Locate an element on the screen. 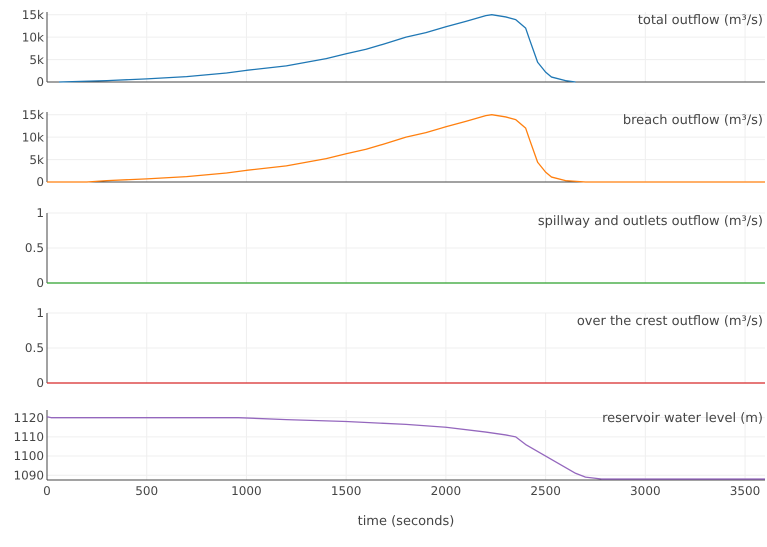  chart-title: spillway and outlets outflow (m³/s) is located at coordinates (650, 221).